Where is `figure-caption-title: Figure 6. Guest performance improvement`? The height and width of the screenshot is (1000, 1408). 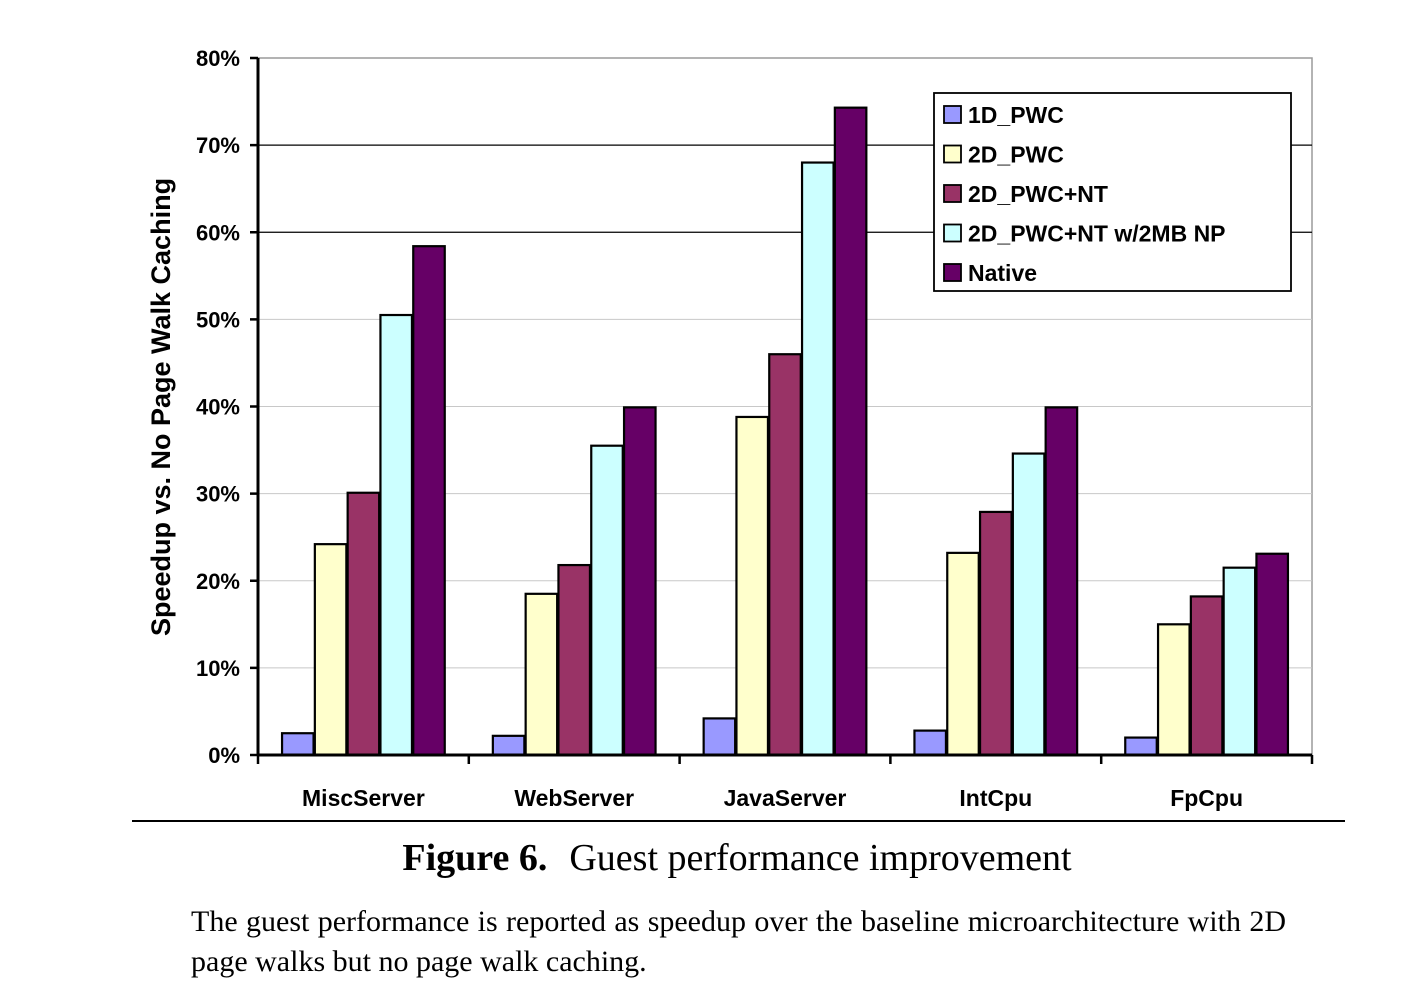
figure-caption-title: Figure 6. Guest performance improvement is located at coordinates (704, 858).